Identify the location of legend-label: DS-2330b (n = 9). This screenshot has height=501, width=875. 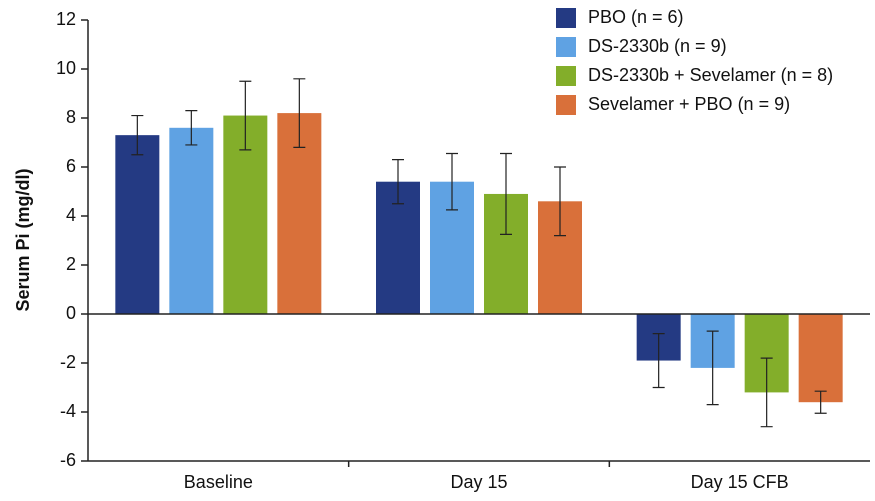
(657, 46).